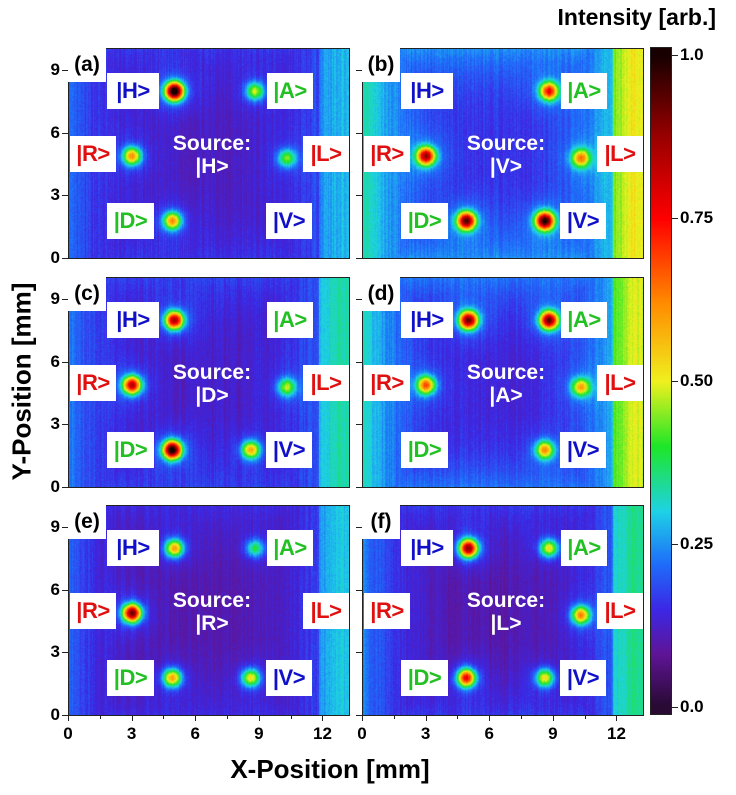 The width and height of the screenshot is (736, 795). I want to click on heatmap-panel: (f) |H> |A> |R> |L> |D> |V> Source: |L>, so click(503, 610).